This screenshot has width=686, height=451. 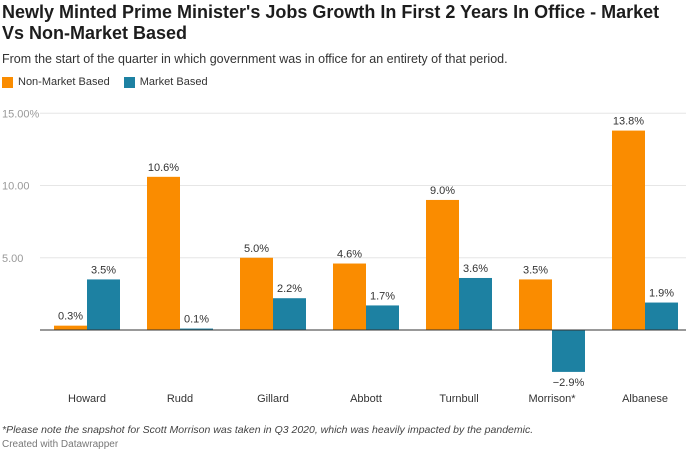 I want to click on legend-item-non-market: Non-Market Based, so click(x=56, y=82).